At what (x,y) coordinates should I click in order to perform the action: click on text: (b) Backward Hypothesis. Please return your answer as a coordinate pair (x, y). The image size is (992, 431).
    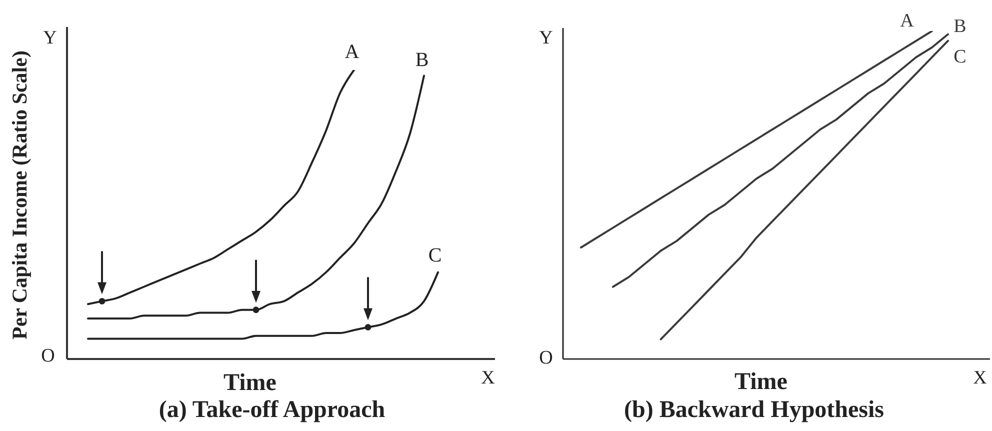
    Looking at the image, I should click on (754, 410).